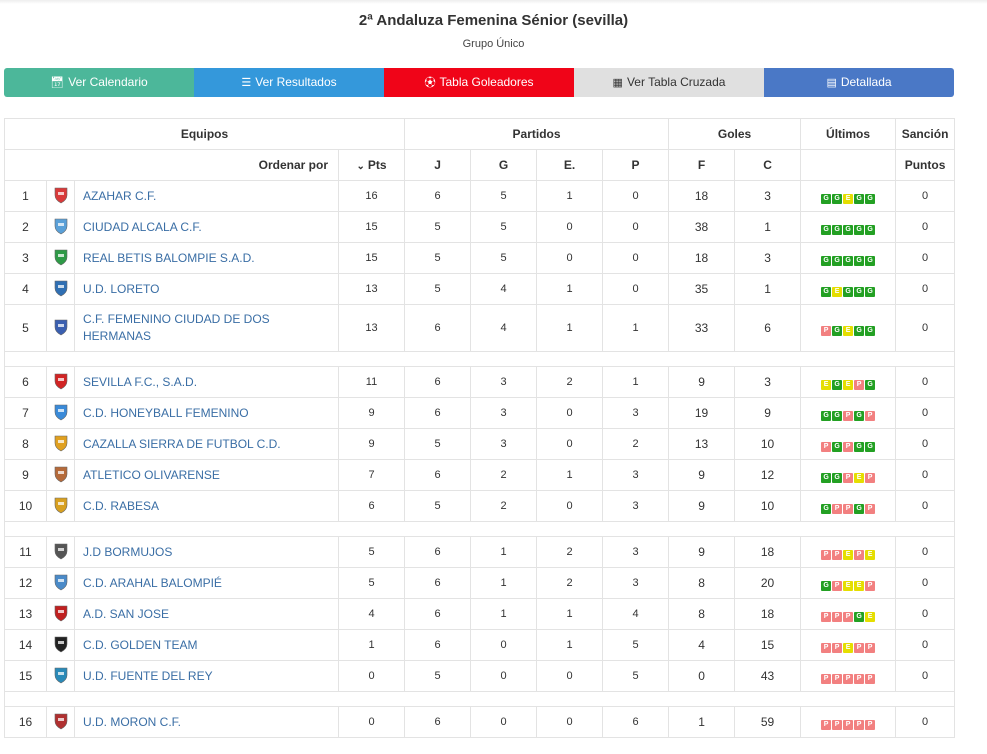 This screenshot has width=987, height=754. I want to click on played-cell: 5, so click(438, 506).